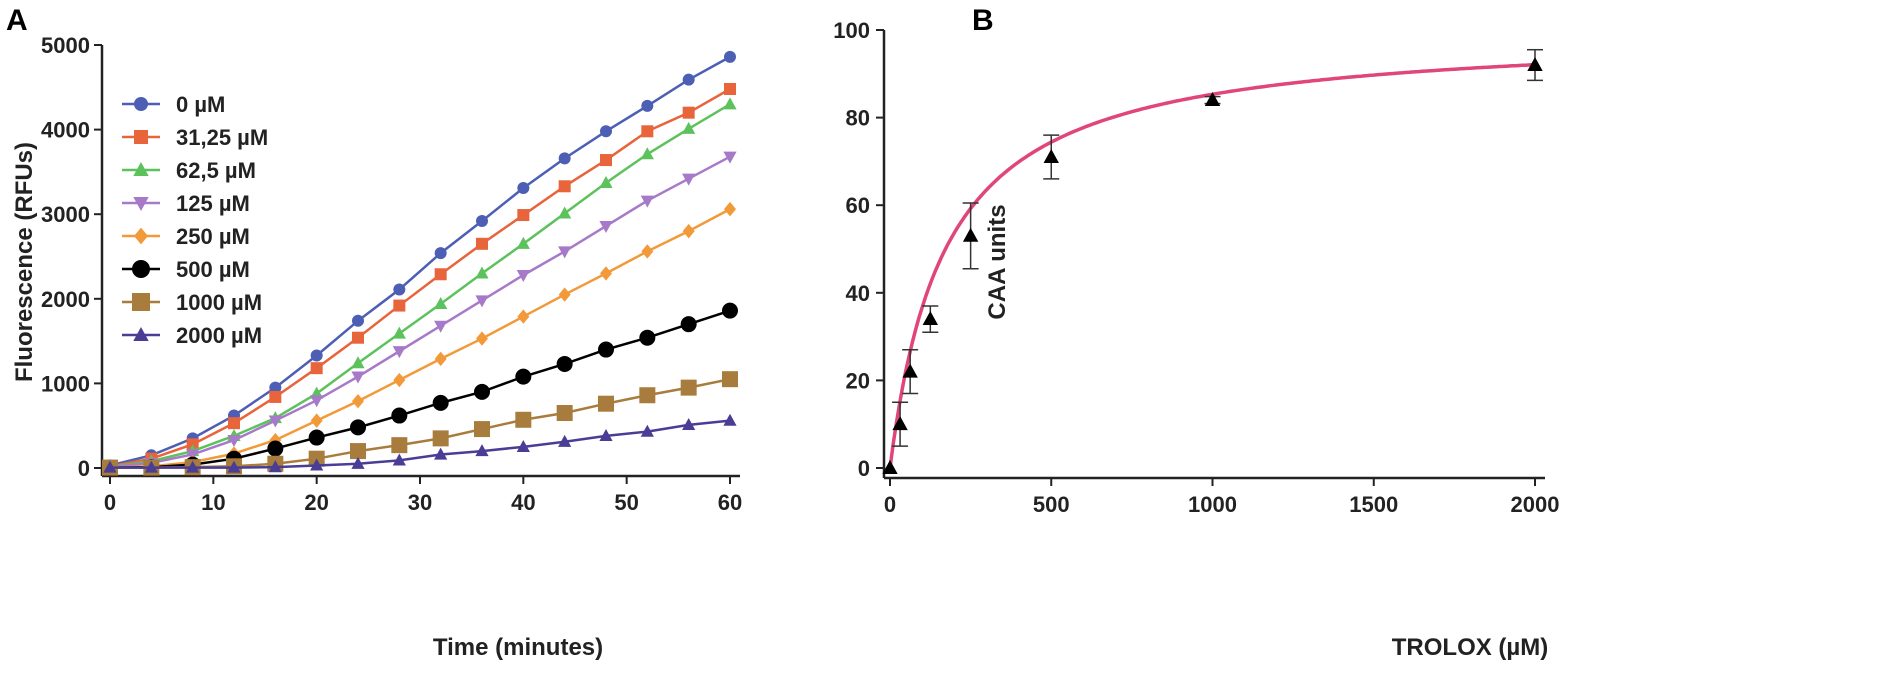 The image size is (1902, 678). I want to click on panel-a-x-tick-label: 50, so click(626, 502).